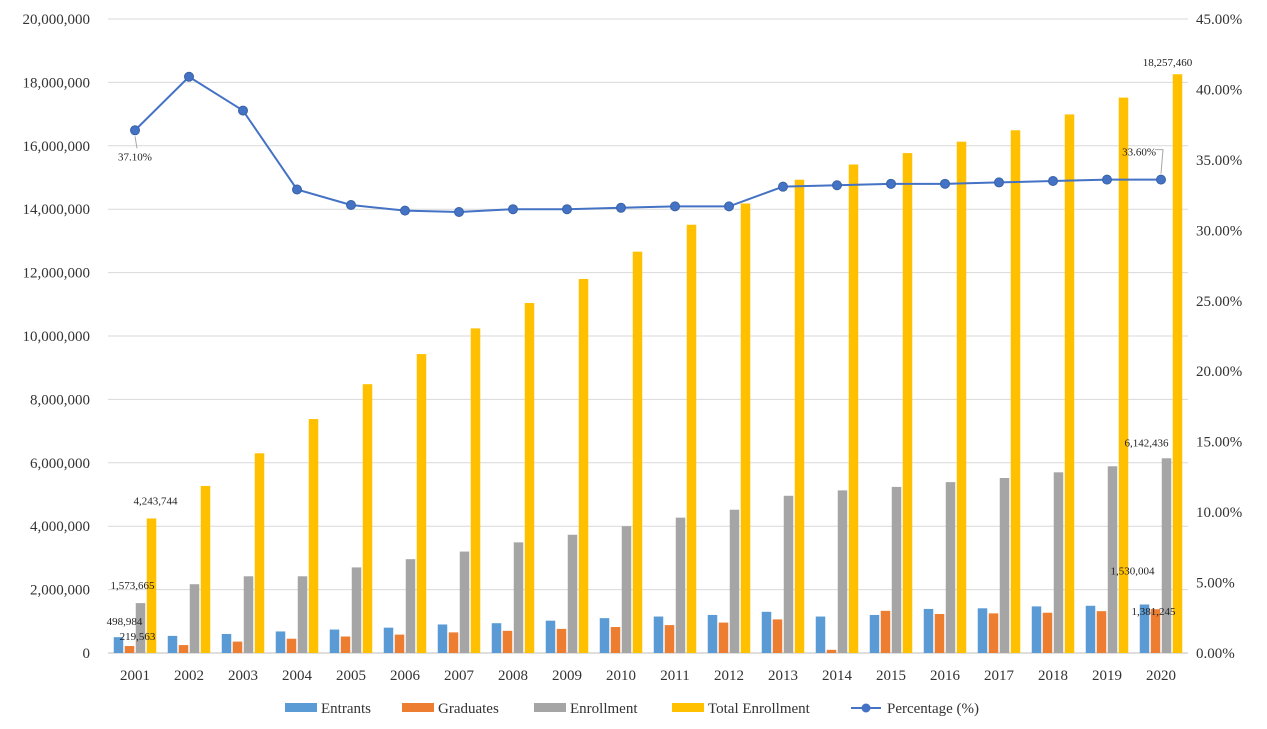 The image size is (1267, 729). I want to click on legend-item: Entrants, so click(328, 709).